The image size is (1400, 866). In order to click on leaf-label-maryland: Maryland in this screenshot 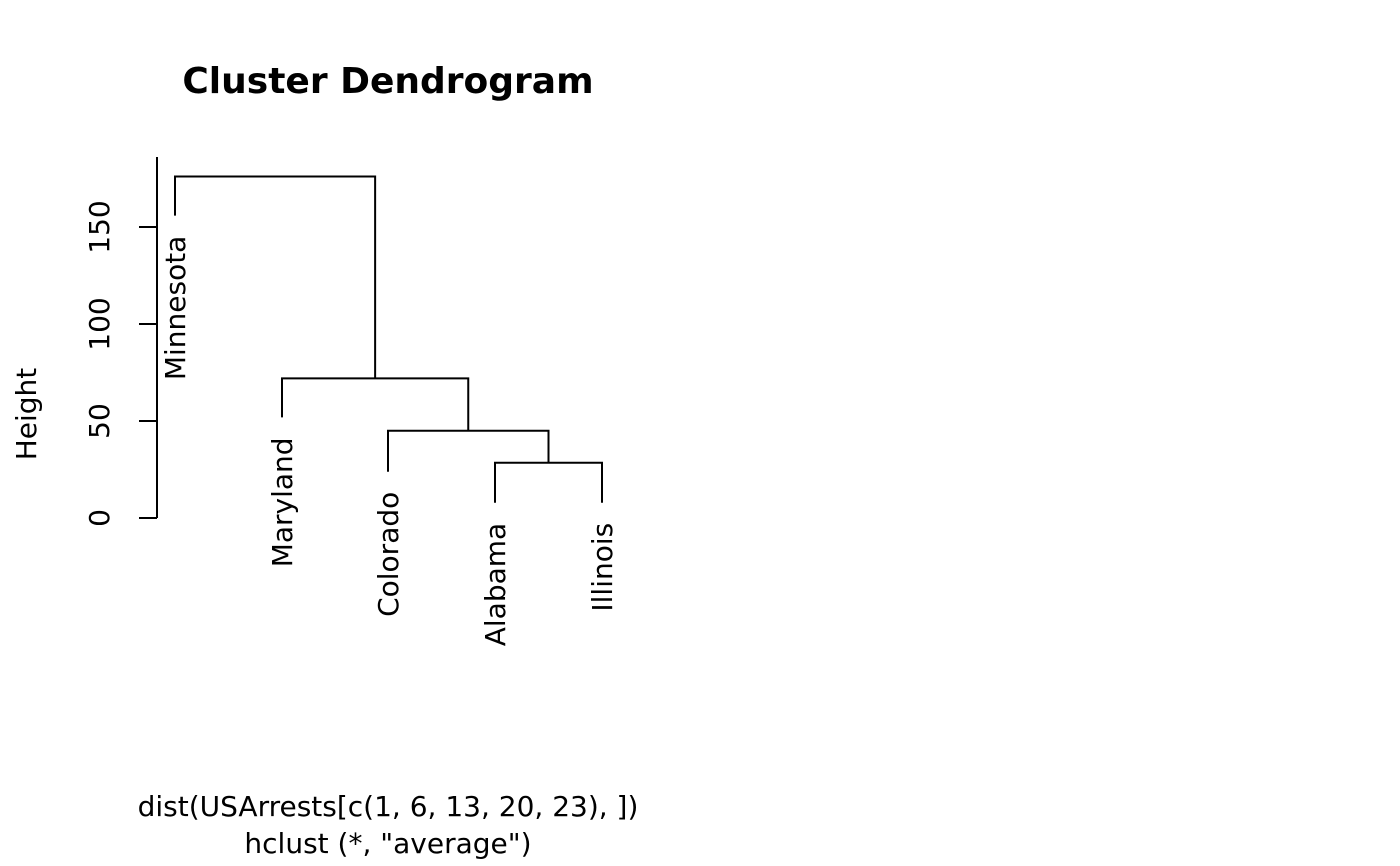, I will do `click(282, 502)`.